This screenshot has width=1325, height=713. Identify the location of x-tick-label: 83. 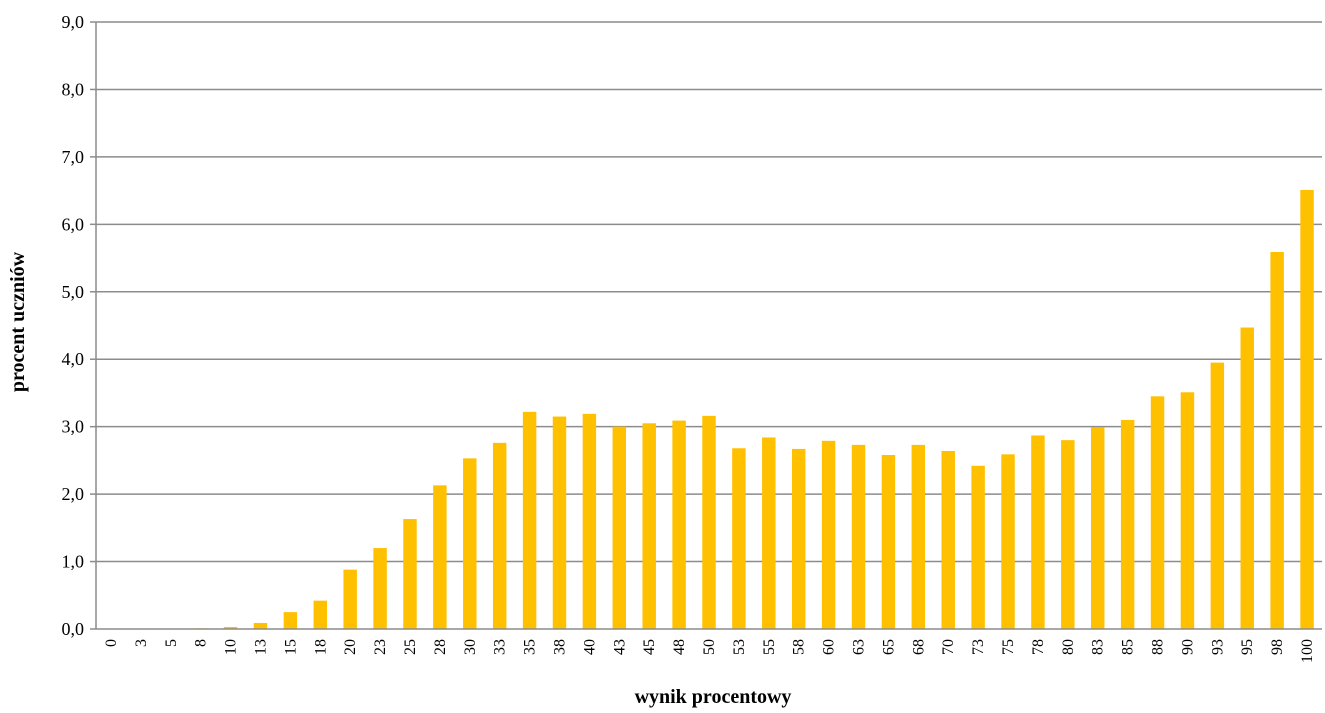
(1098, 647).